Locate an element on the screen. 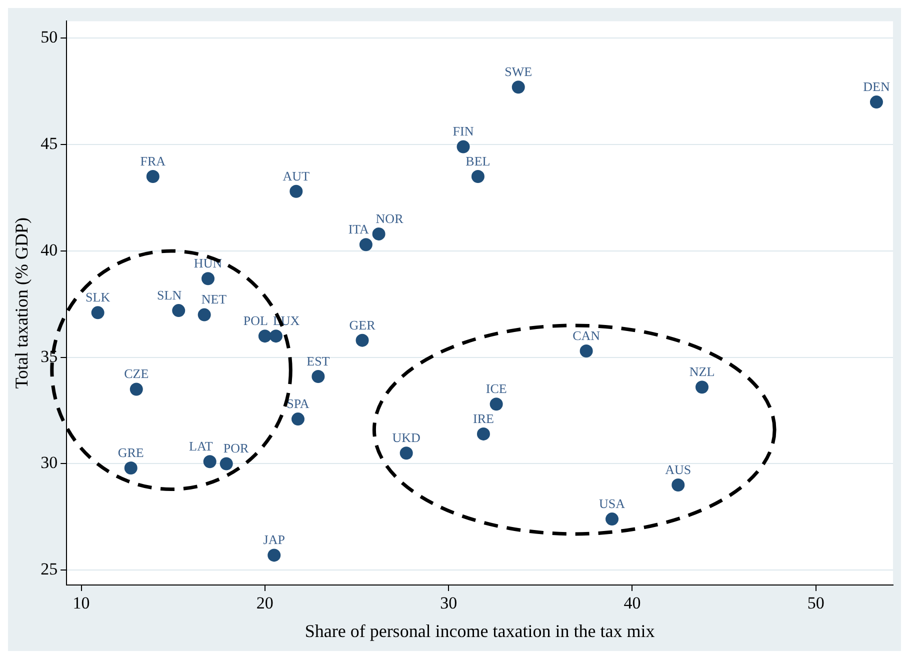  annotation: BEL is located at coordinates (478, 160).